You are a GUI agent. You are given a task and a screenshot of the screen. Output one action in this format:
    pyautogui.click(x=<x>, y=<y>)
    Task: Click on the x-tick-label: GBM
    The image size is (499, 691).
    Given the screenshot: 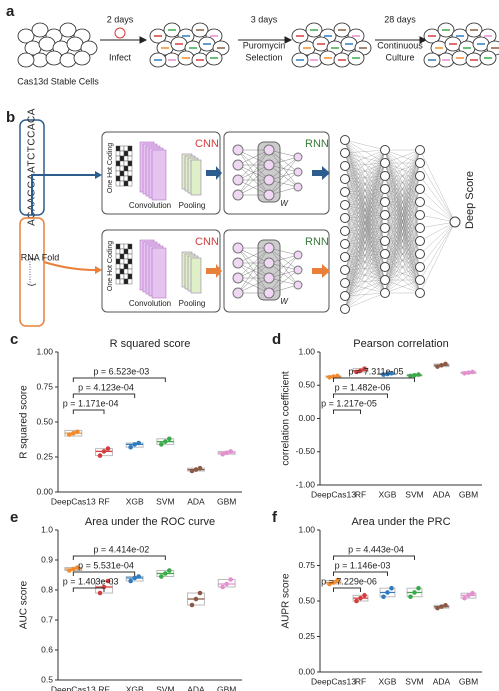 What is the action you would take?
    pyautogui.click(x=468, y=494)
    